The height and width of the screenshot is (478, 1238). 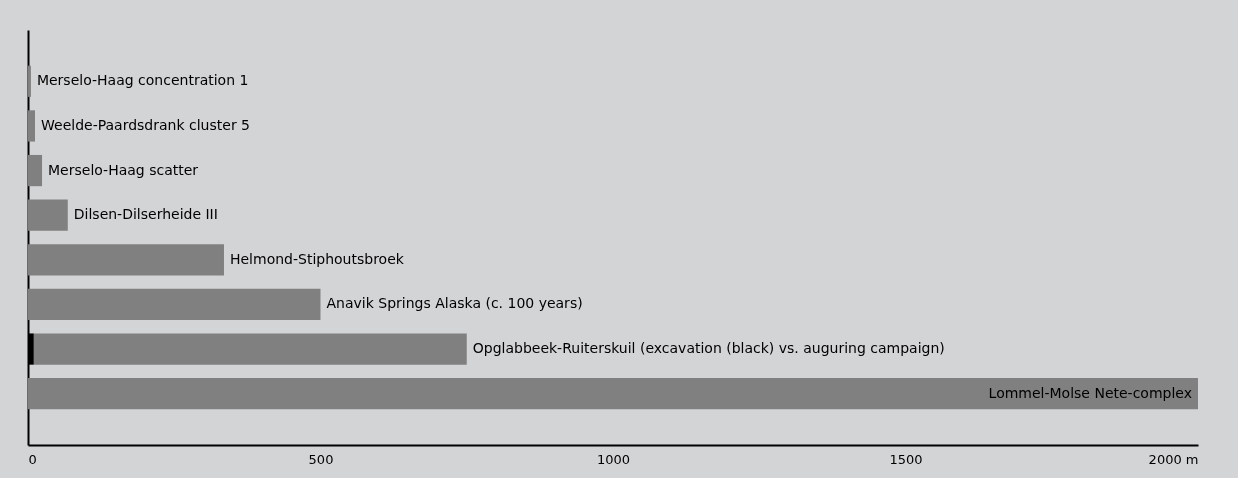 What do you see at coordinates (145, 214) in the screenshot?
I see `y-tick-label: Dilsen-Dilserheide III` at bounding box center [145, 214].